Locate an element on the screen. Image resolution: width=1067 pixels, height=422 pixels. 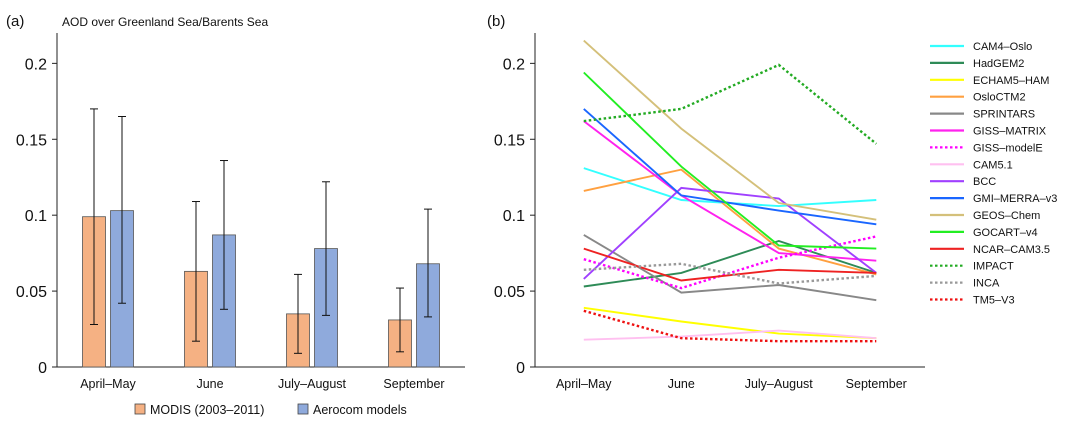
line-giss-matrix is located at coordinates (730, 191).